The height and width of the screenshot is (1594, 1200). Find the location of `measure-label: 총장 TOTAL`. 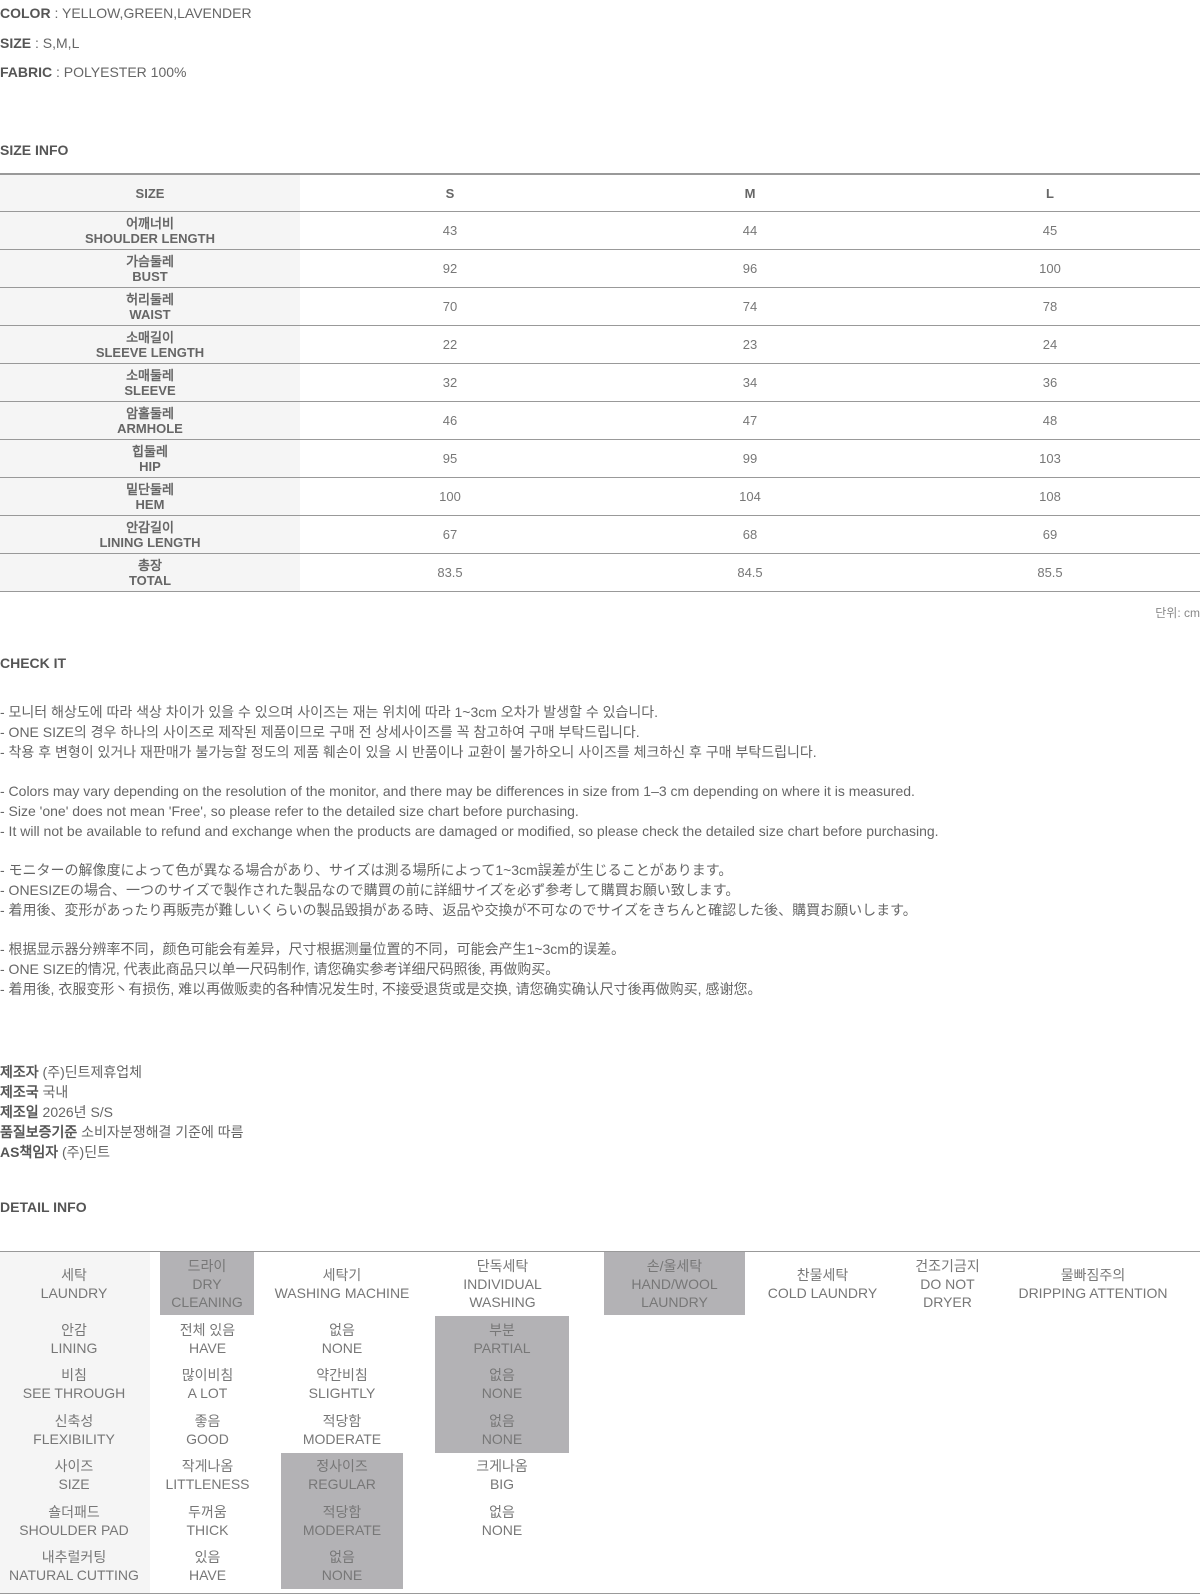

measure-label: 총장 TOTAL is located at coordinates (150, 572).